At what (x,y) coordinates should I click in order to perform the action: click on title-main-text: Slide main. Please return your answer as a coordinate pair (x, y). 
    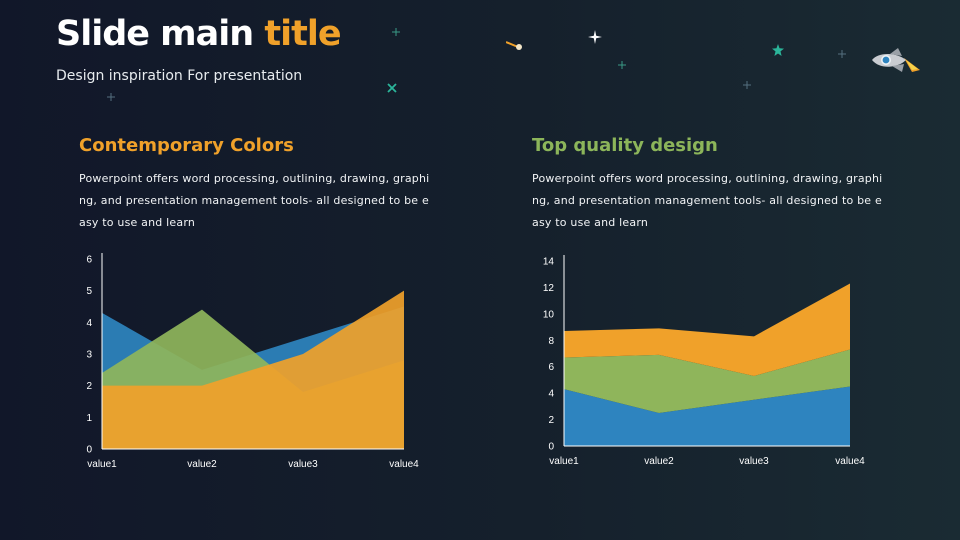
    Looking at the image, I should click on (160, 34).